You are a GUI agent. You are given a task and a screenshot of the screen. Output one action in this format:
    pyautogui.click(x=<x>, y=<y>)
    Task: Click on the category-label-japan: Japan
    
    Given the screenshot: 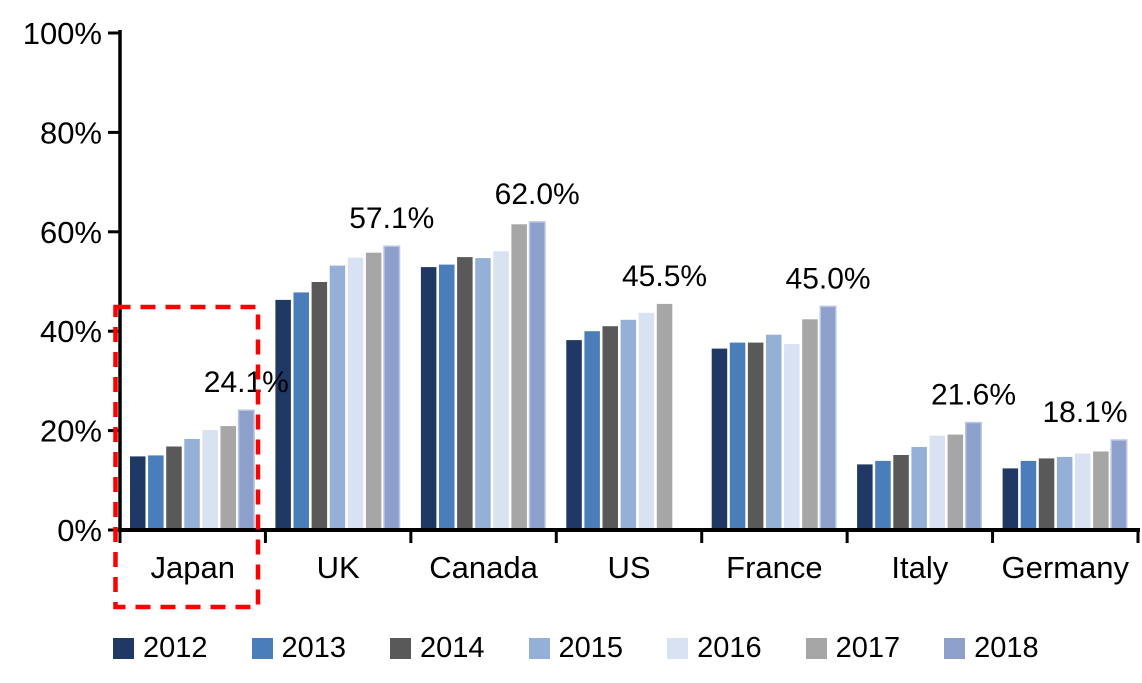 What is the action you would take?
    pyautogui.click(x=192, y=567)
    